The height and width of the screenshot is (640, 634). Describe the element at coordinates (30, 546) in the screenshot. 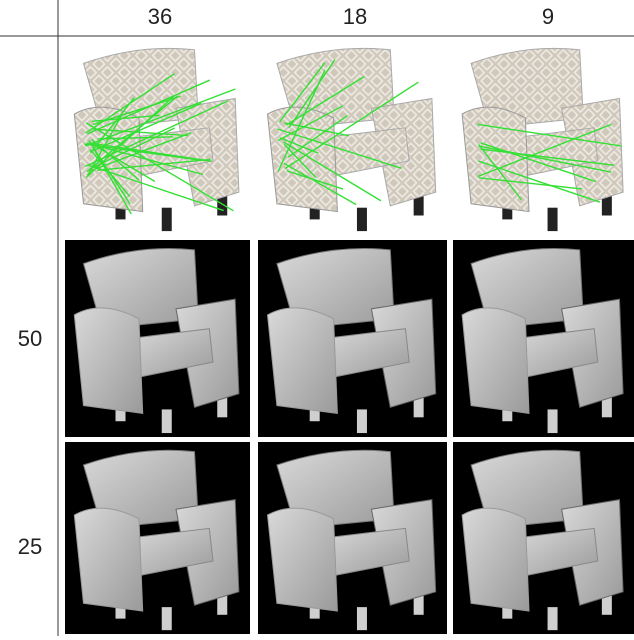

I see `row-label: 25` at that location.